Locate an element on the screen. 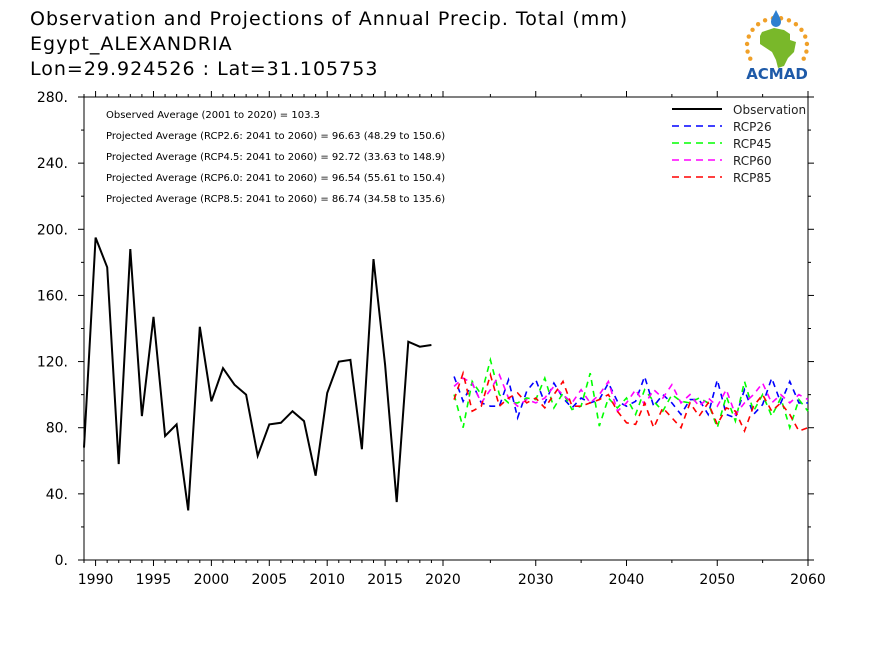 This screenshot has width=879, height=659. station-name: Egypt_ALEXANDRIA is located at coordinates (131, 44).